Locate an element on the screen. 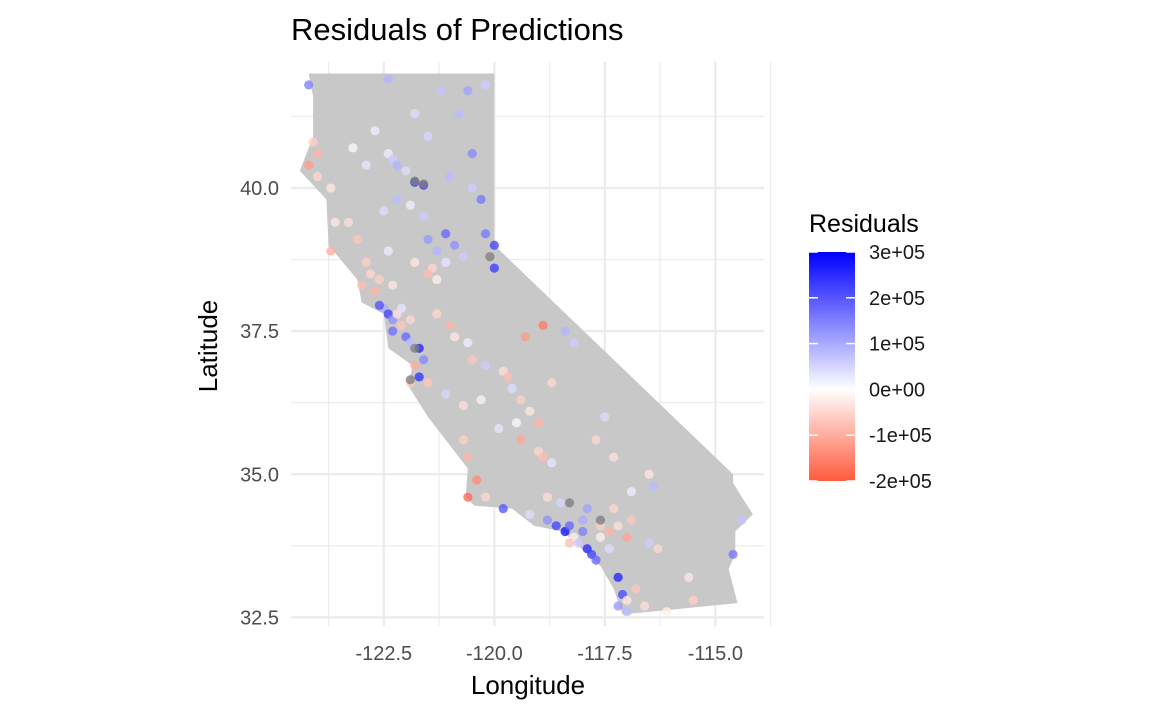 The image size is (1156, 714). x-tick-label: -120.0 is located at coordinates (494, 654).